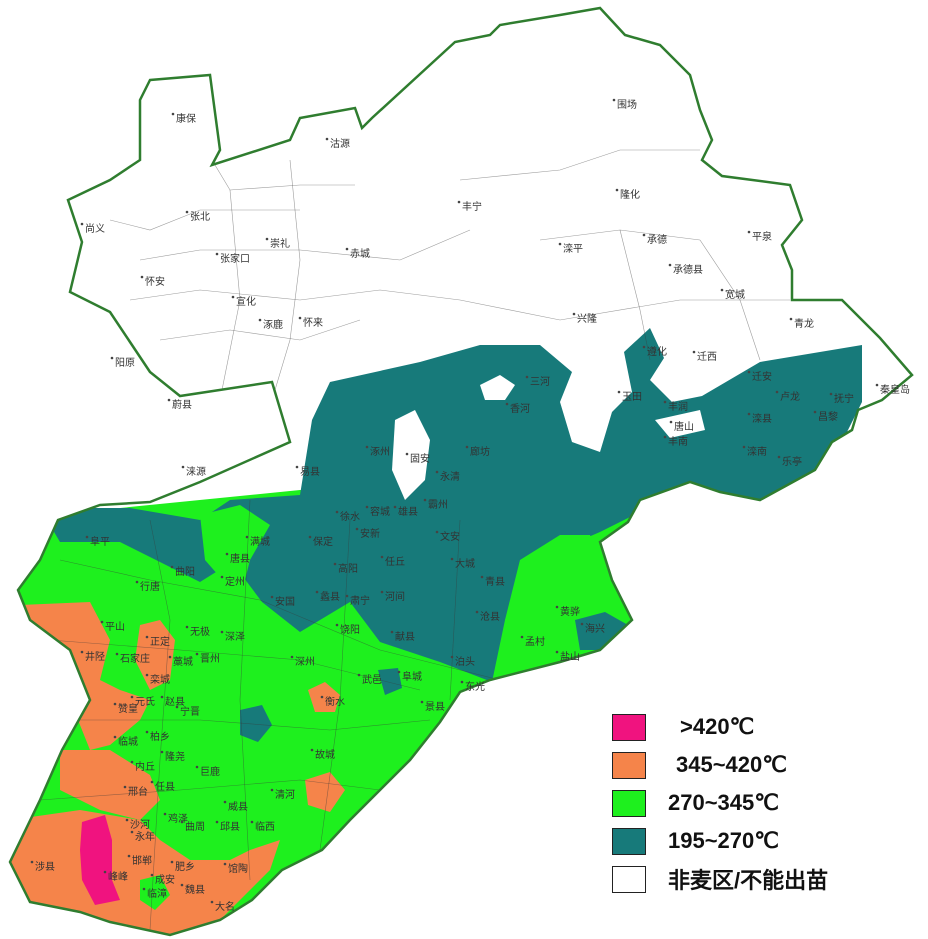 The height and width of the screenshot is (939, 928). I want to click on place-label: 深州, so click(305, 662).